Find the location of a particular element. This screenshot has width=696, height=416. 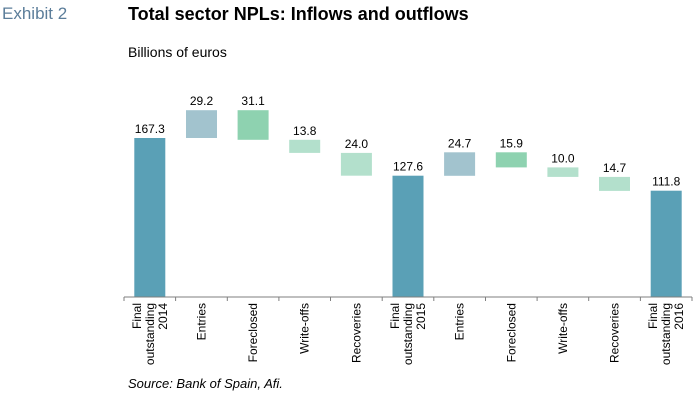

data-label-11: 111.8 is located at coordinates (666, 182).